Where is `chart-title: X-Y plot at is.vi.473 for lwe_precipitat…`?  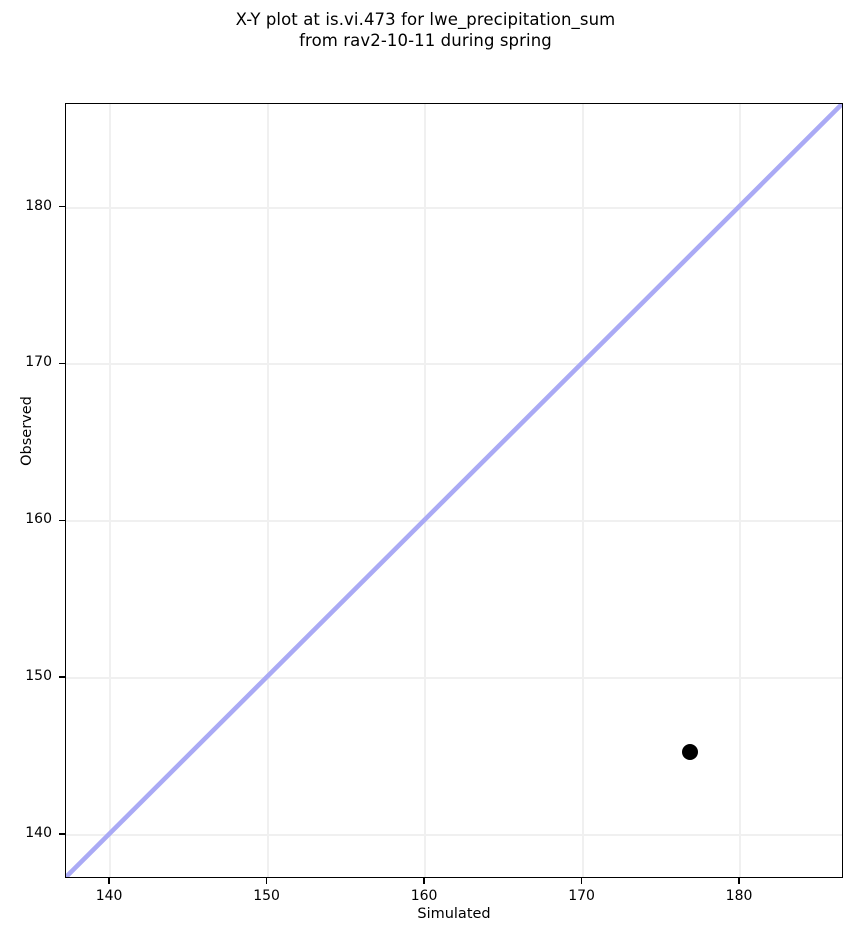
chart-title: X-Y plot at is.vi.473 for lwe_precipitat… is located at coordinates (425, 30).